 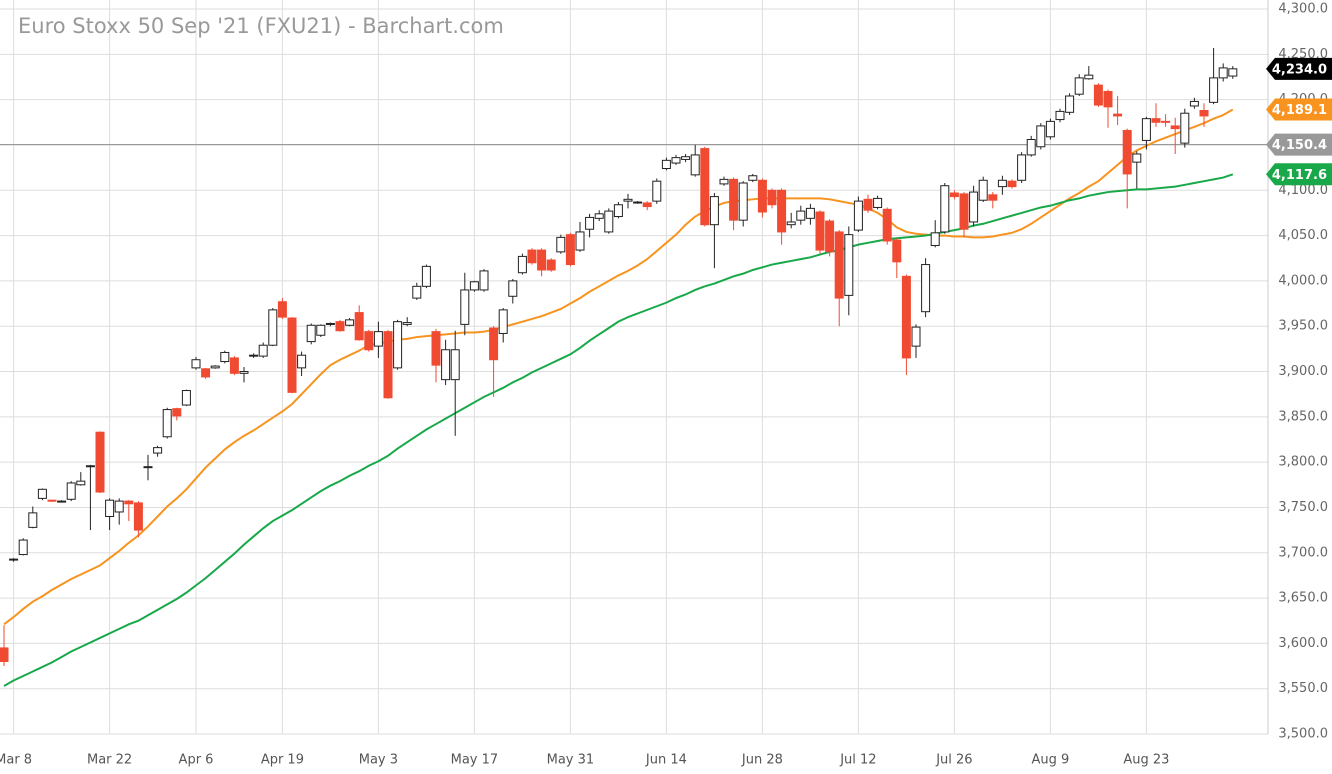 I want to click on x-tick-label: May 31, so click(x=571, y=760).